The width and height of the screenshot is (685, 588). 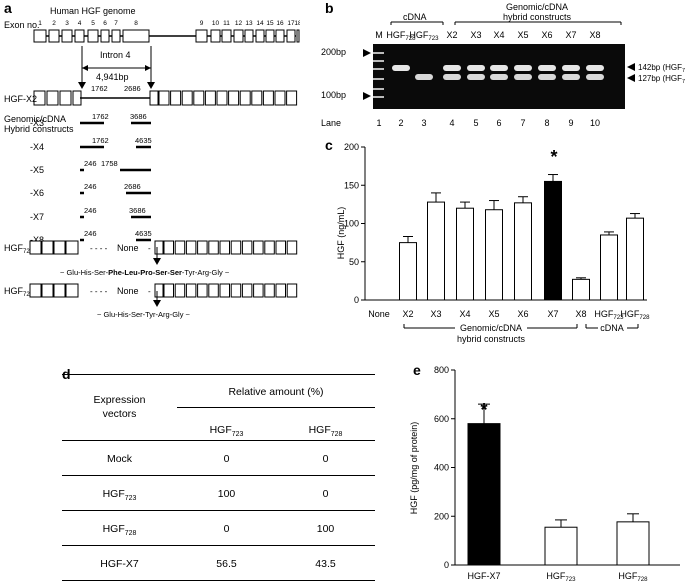 I want to click on gel-bands, so click(x=488, y=75).